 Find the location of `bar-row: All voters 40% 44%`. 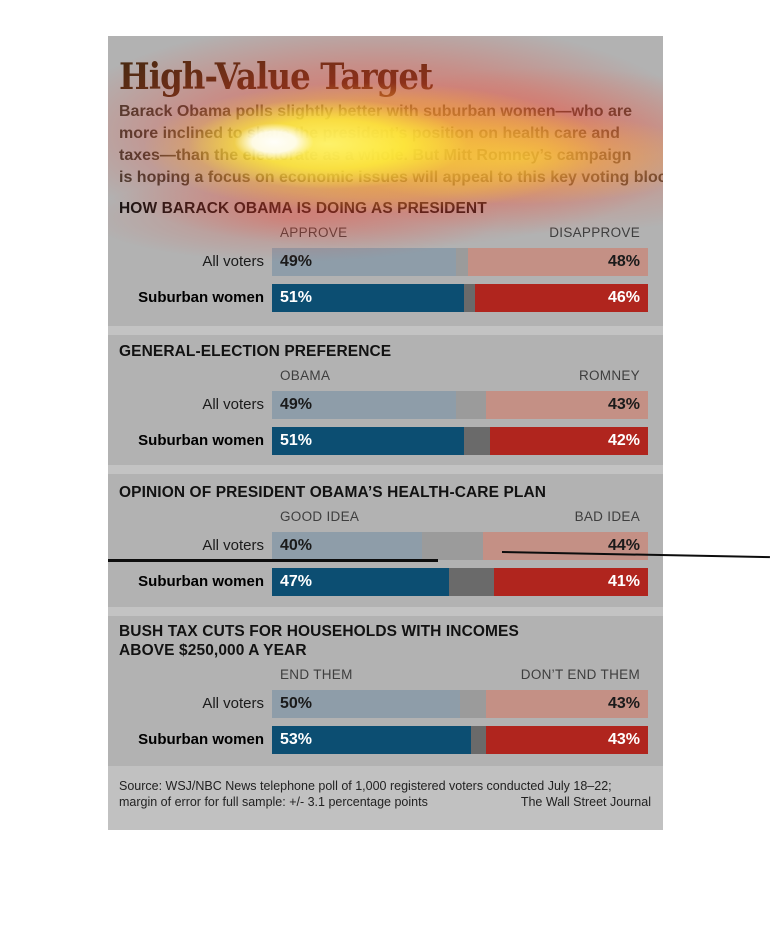

bar-row: All voters 40% 44% is located at coordinates (385, 546).